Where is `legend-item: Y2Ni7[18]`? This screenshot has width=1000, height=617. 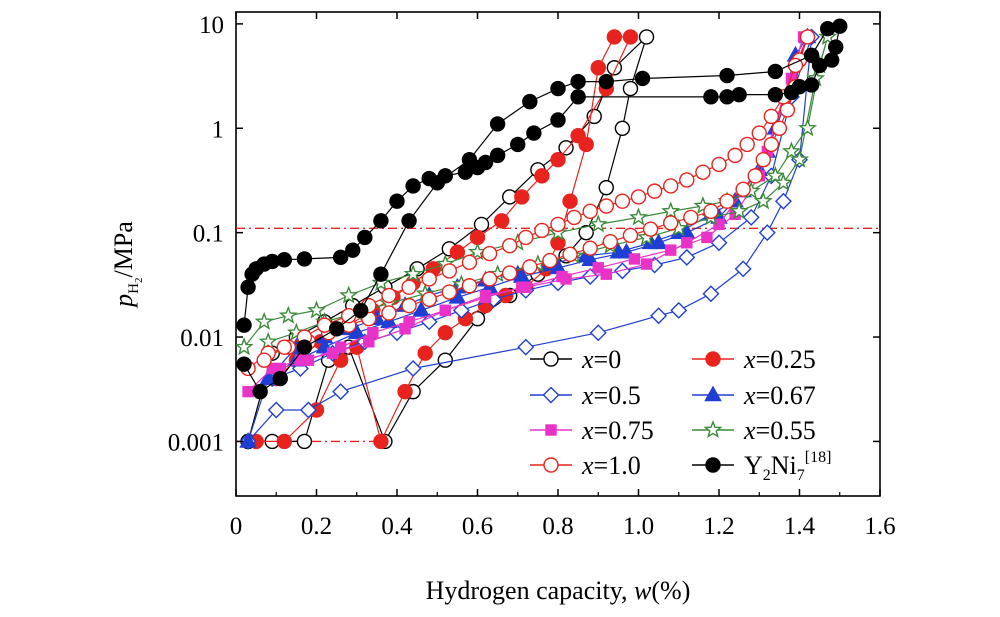 legend-item: Y2Ni7[18] is located at coordinates (761, 466).